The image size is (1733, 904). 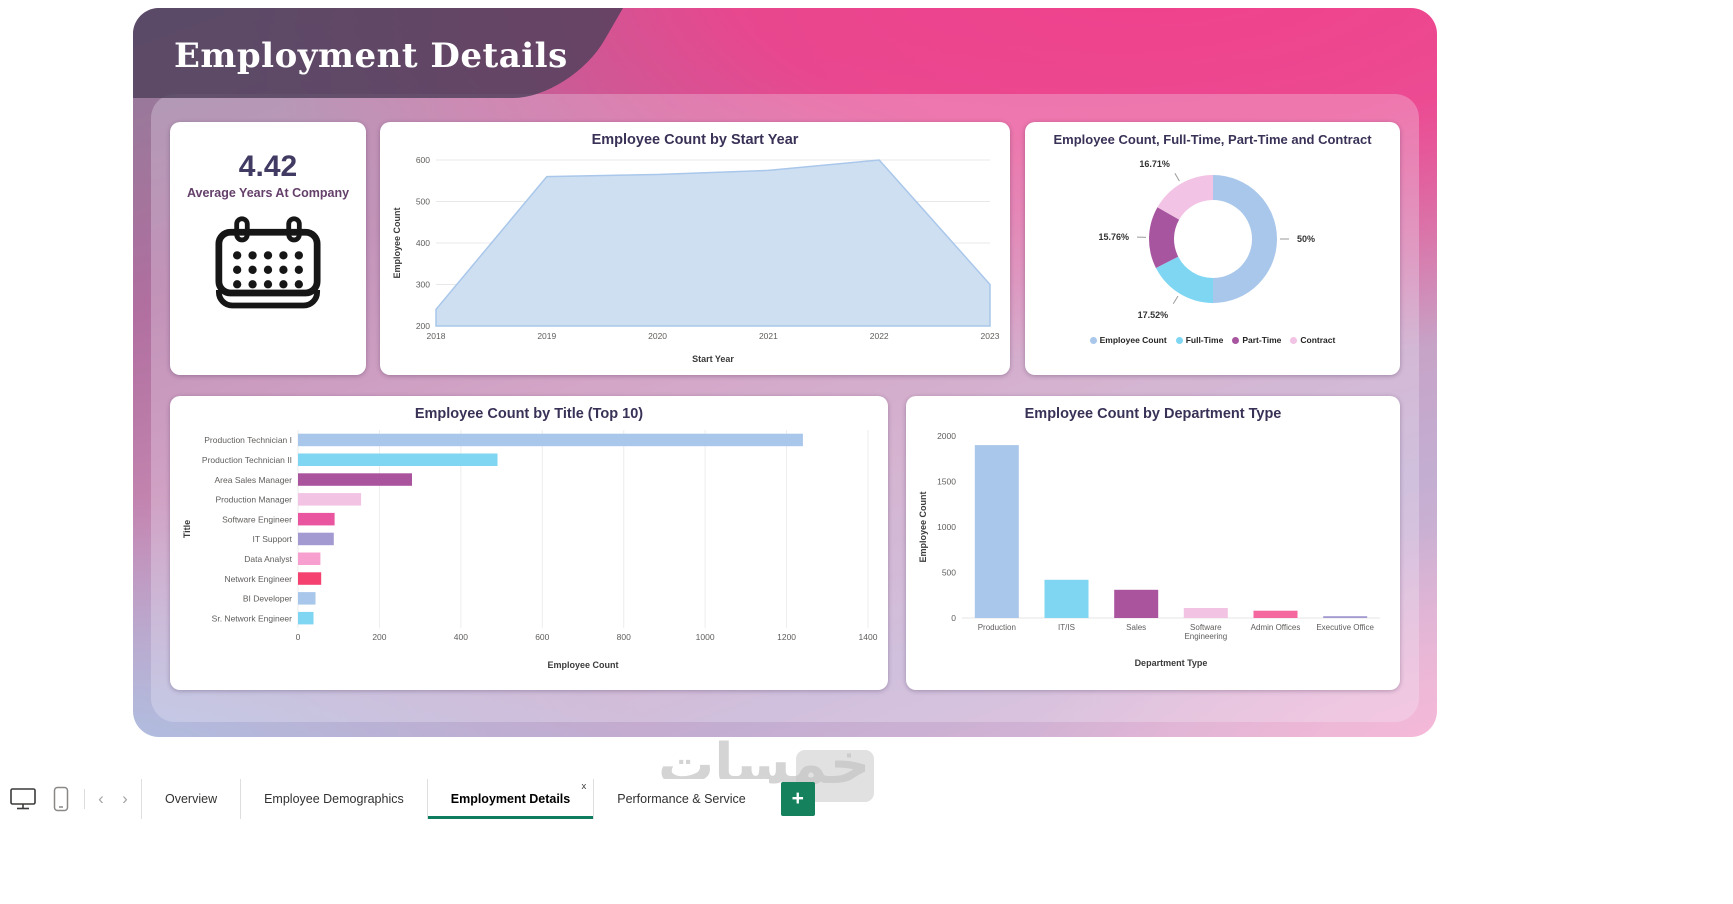 What do you see at coordinates (1256, 340) in the screenshot?
I see `legend-item: Part-Time` at bounding box center [1256, 340].